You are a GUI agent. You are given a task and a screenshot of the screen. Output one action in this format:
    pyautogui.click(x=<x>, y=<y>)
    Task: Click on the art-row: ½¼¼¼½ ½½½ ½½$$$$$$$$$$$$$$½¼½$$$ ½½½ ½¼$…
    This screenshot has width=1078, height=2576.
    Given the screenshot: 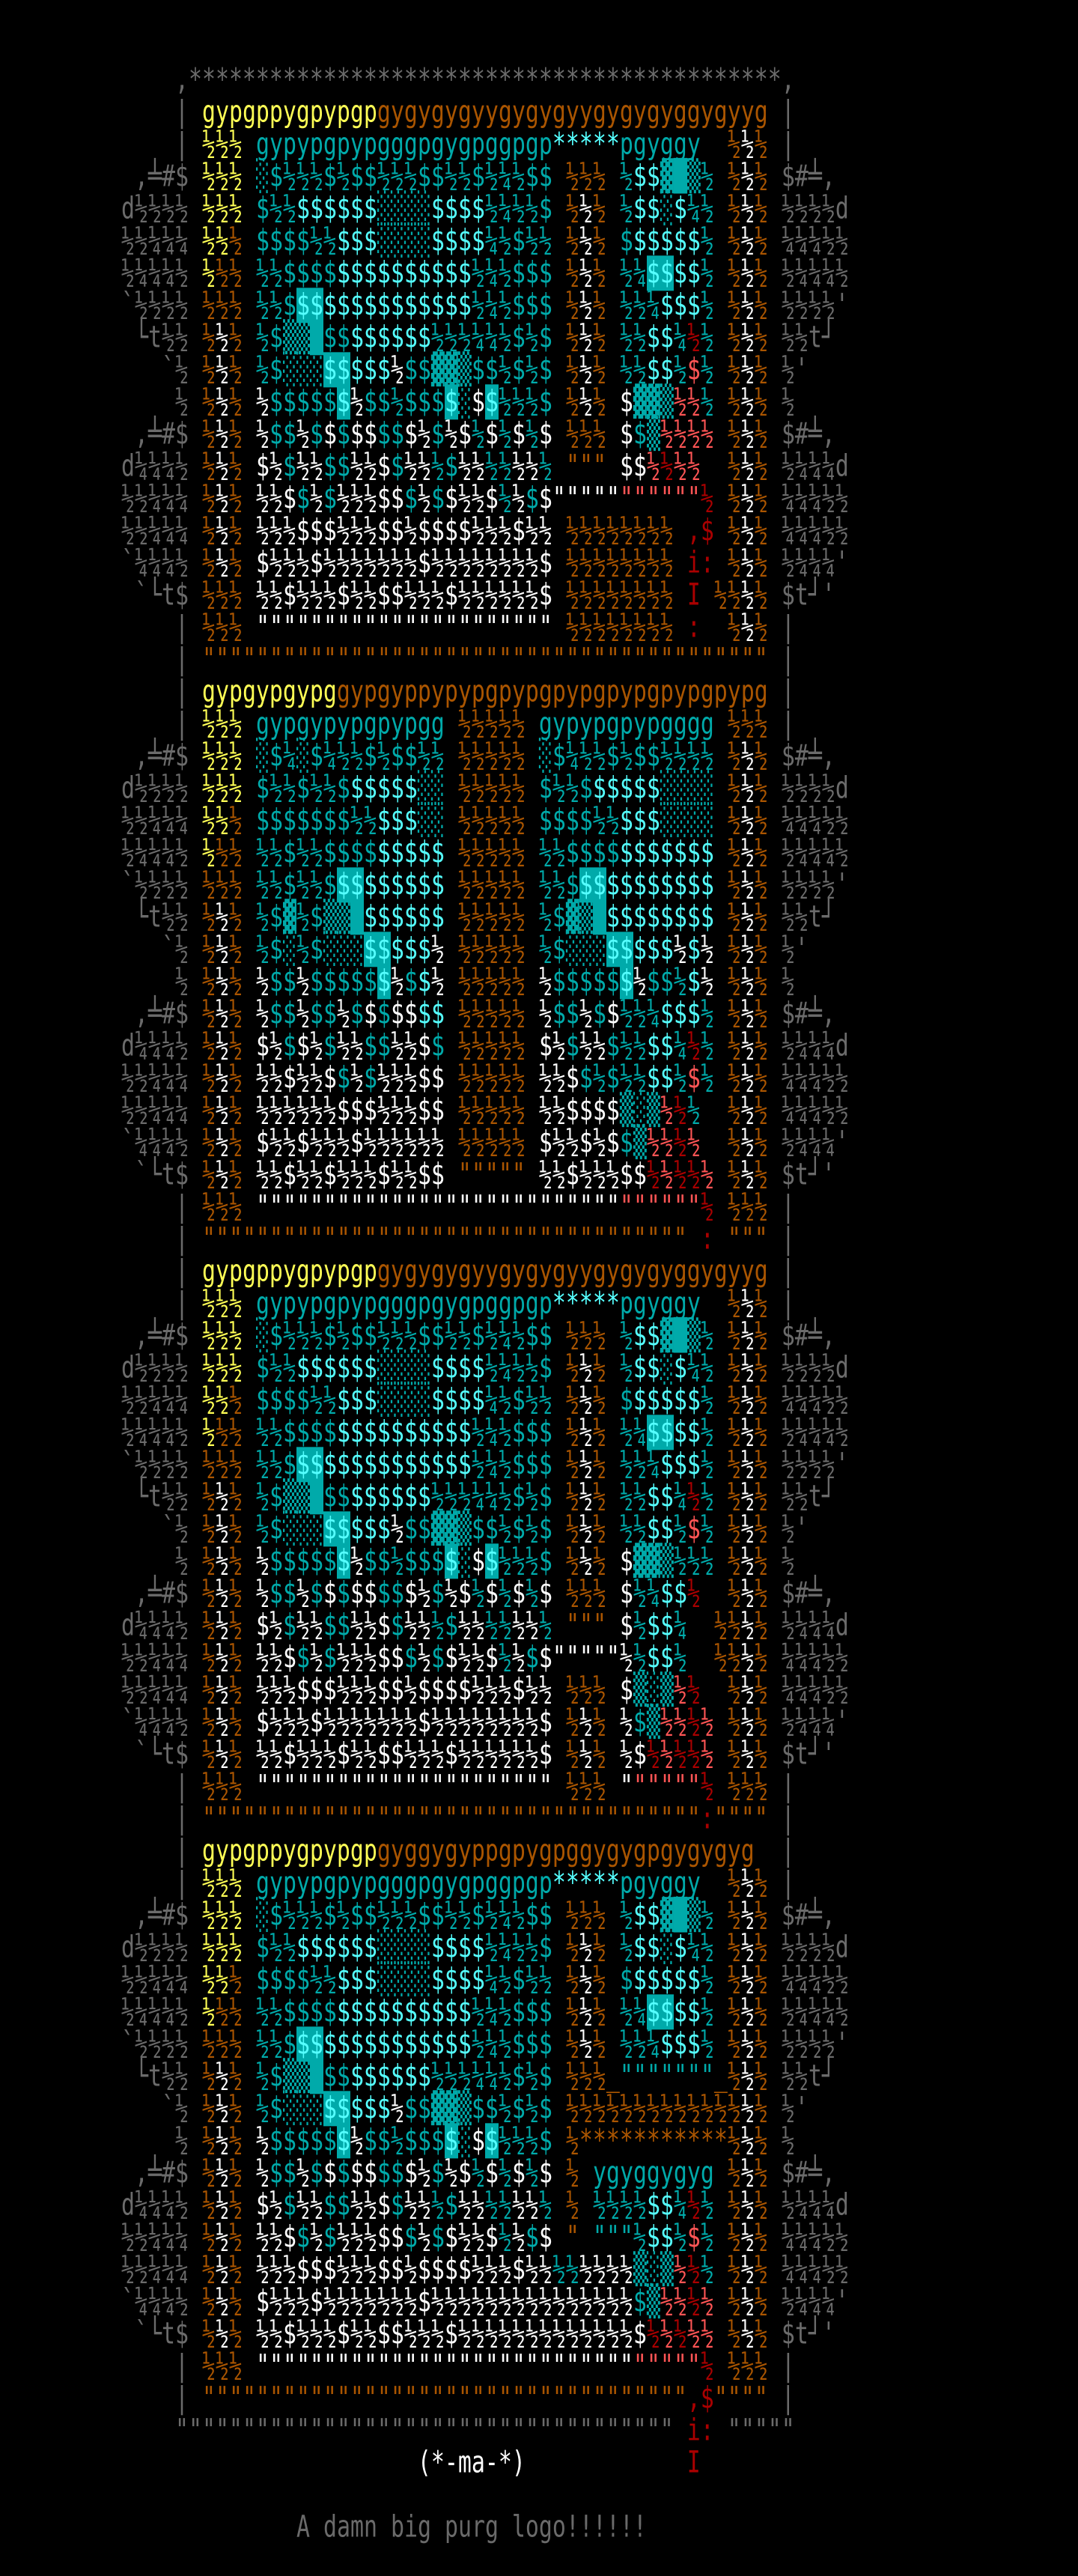 What is the action you would take?
    pyautogui.click(x=539, y=1432)
    